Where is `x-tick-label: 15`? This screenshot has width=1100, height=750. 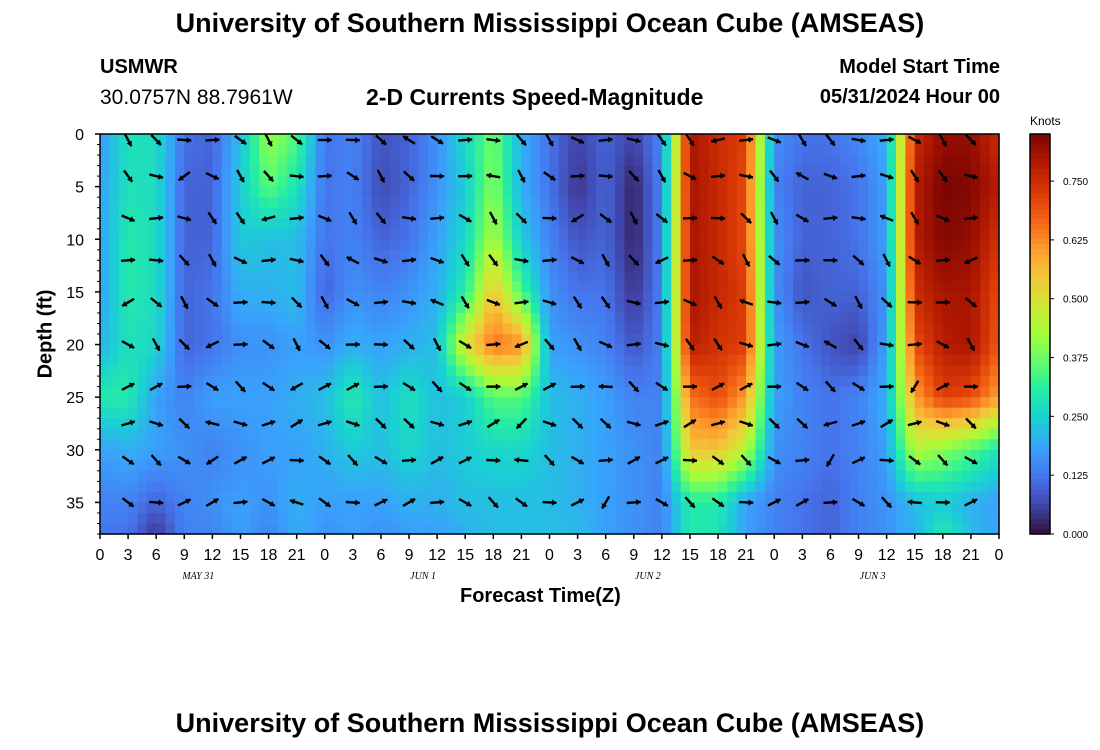 x-tick-label: 15 is located at coordinates (915, 555).